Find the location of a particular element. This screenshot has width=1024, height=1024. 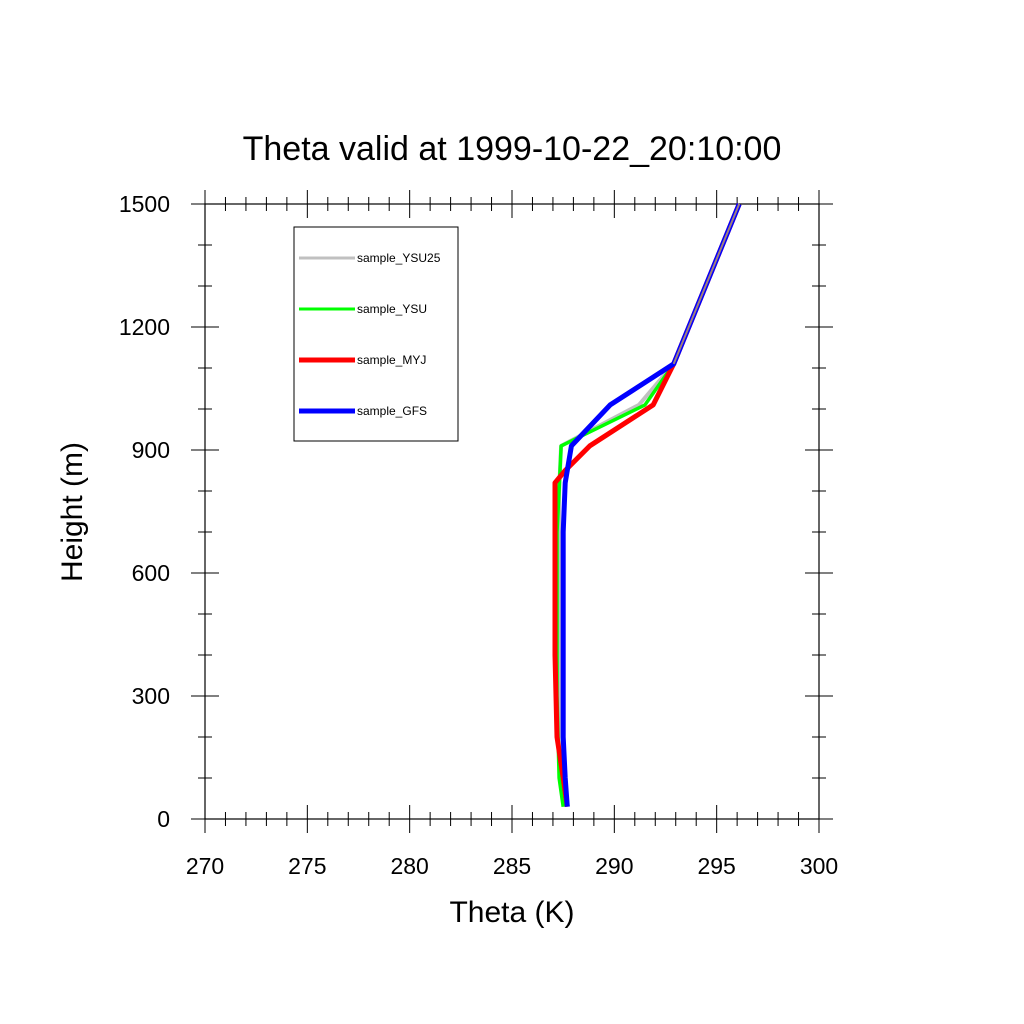

x-tick-label: 300 is located at coordinates (819, 866).